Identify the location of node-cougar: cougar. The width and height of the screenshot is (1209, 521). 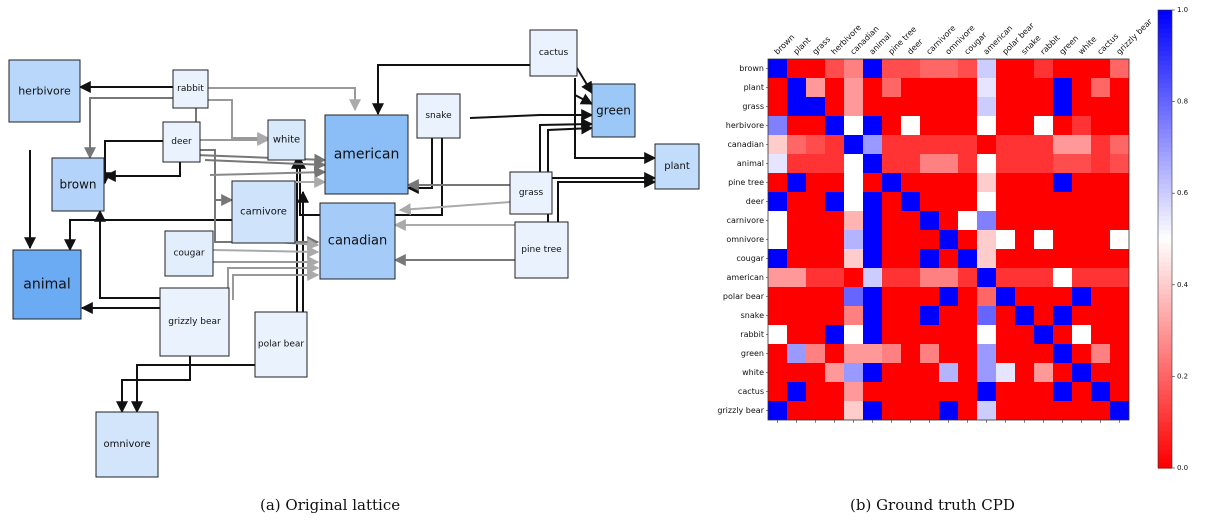
(189, 253).